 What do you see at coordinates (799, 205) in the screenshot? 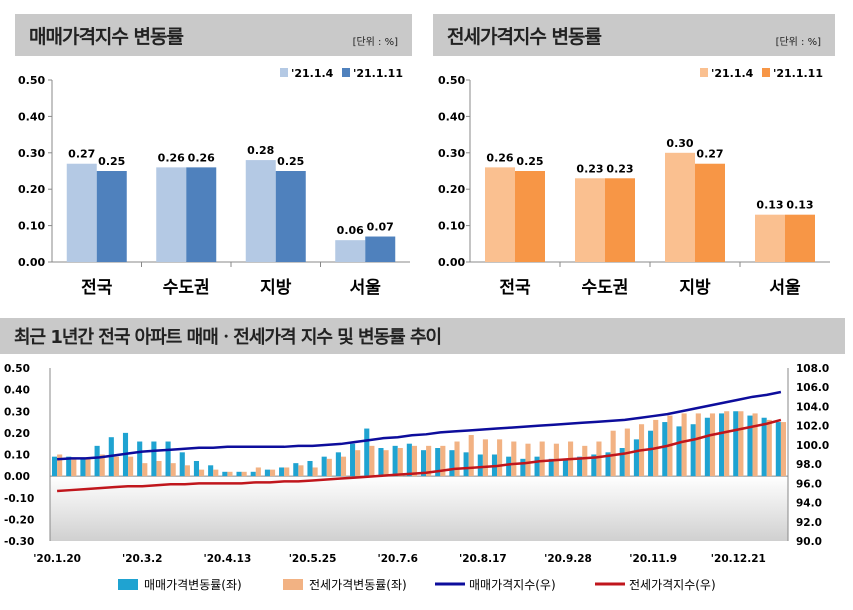
I see `chart2-data-label: 0.13` at bounding box center [799, 205].